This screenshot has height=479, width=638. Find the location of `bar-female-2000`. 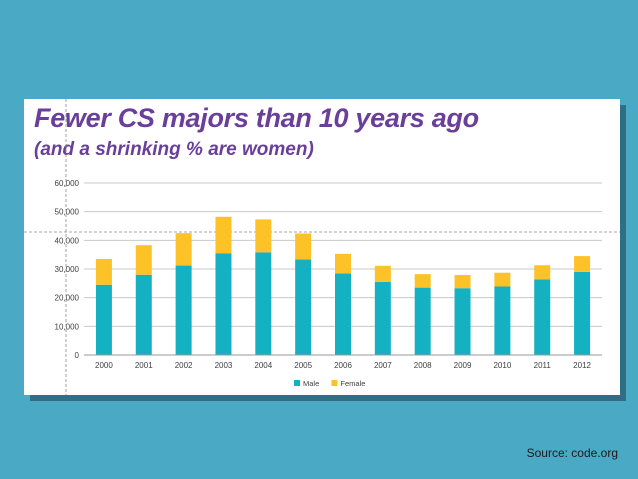

bar-female-2000 is located at coordinates (103, 271).